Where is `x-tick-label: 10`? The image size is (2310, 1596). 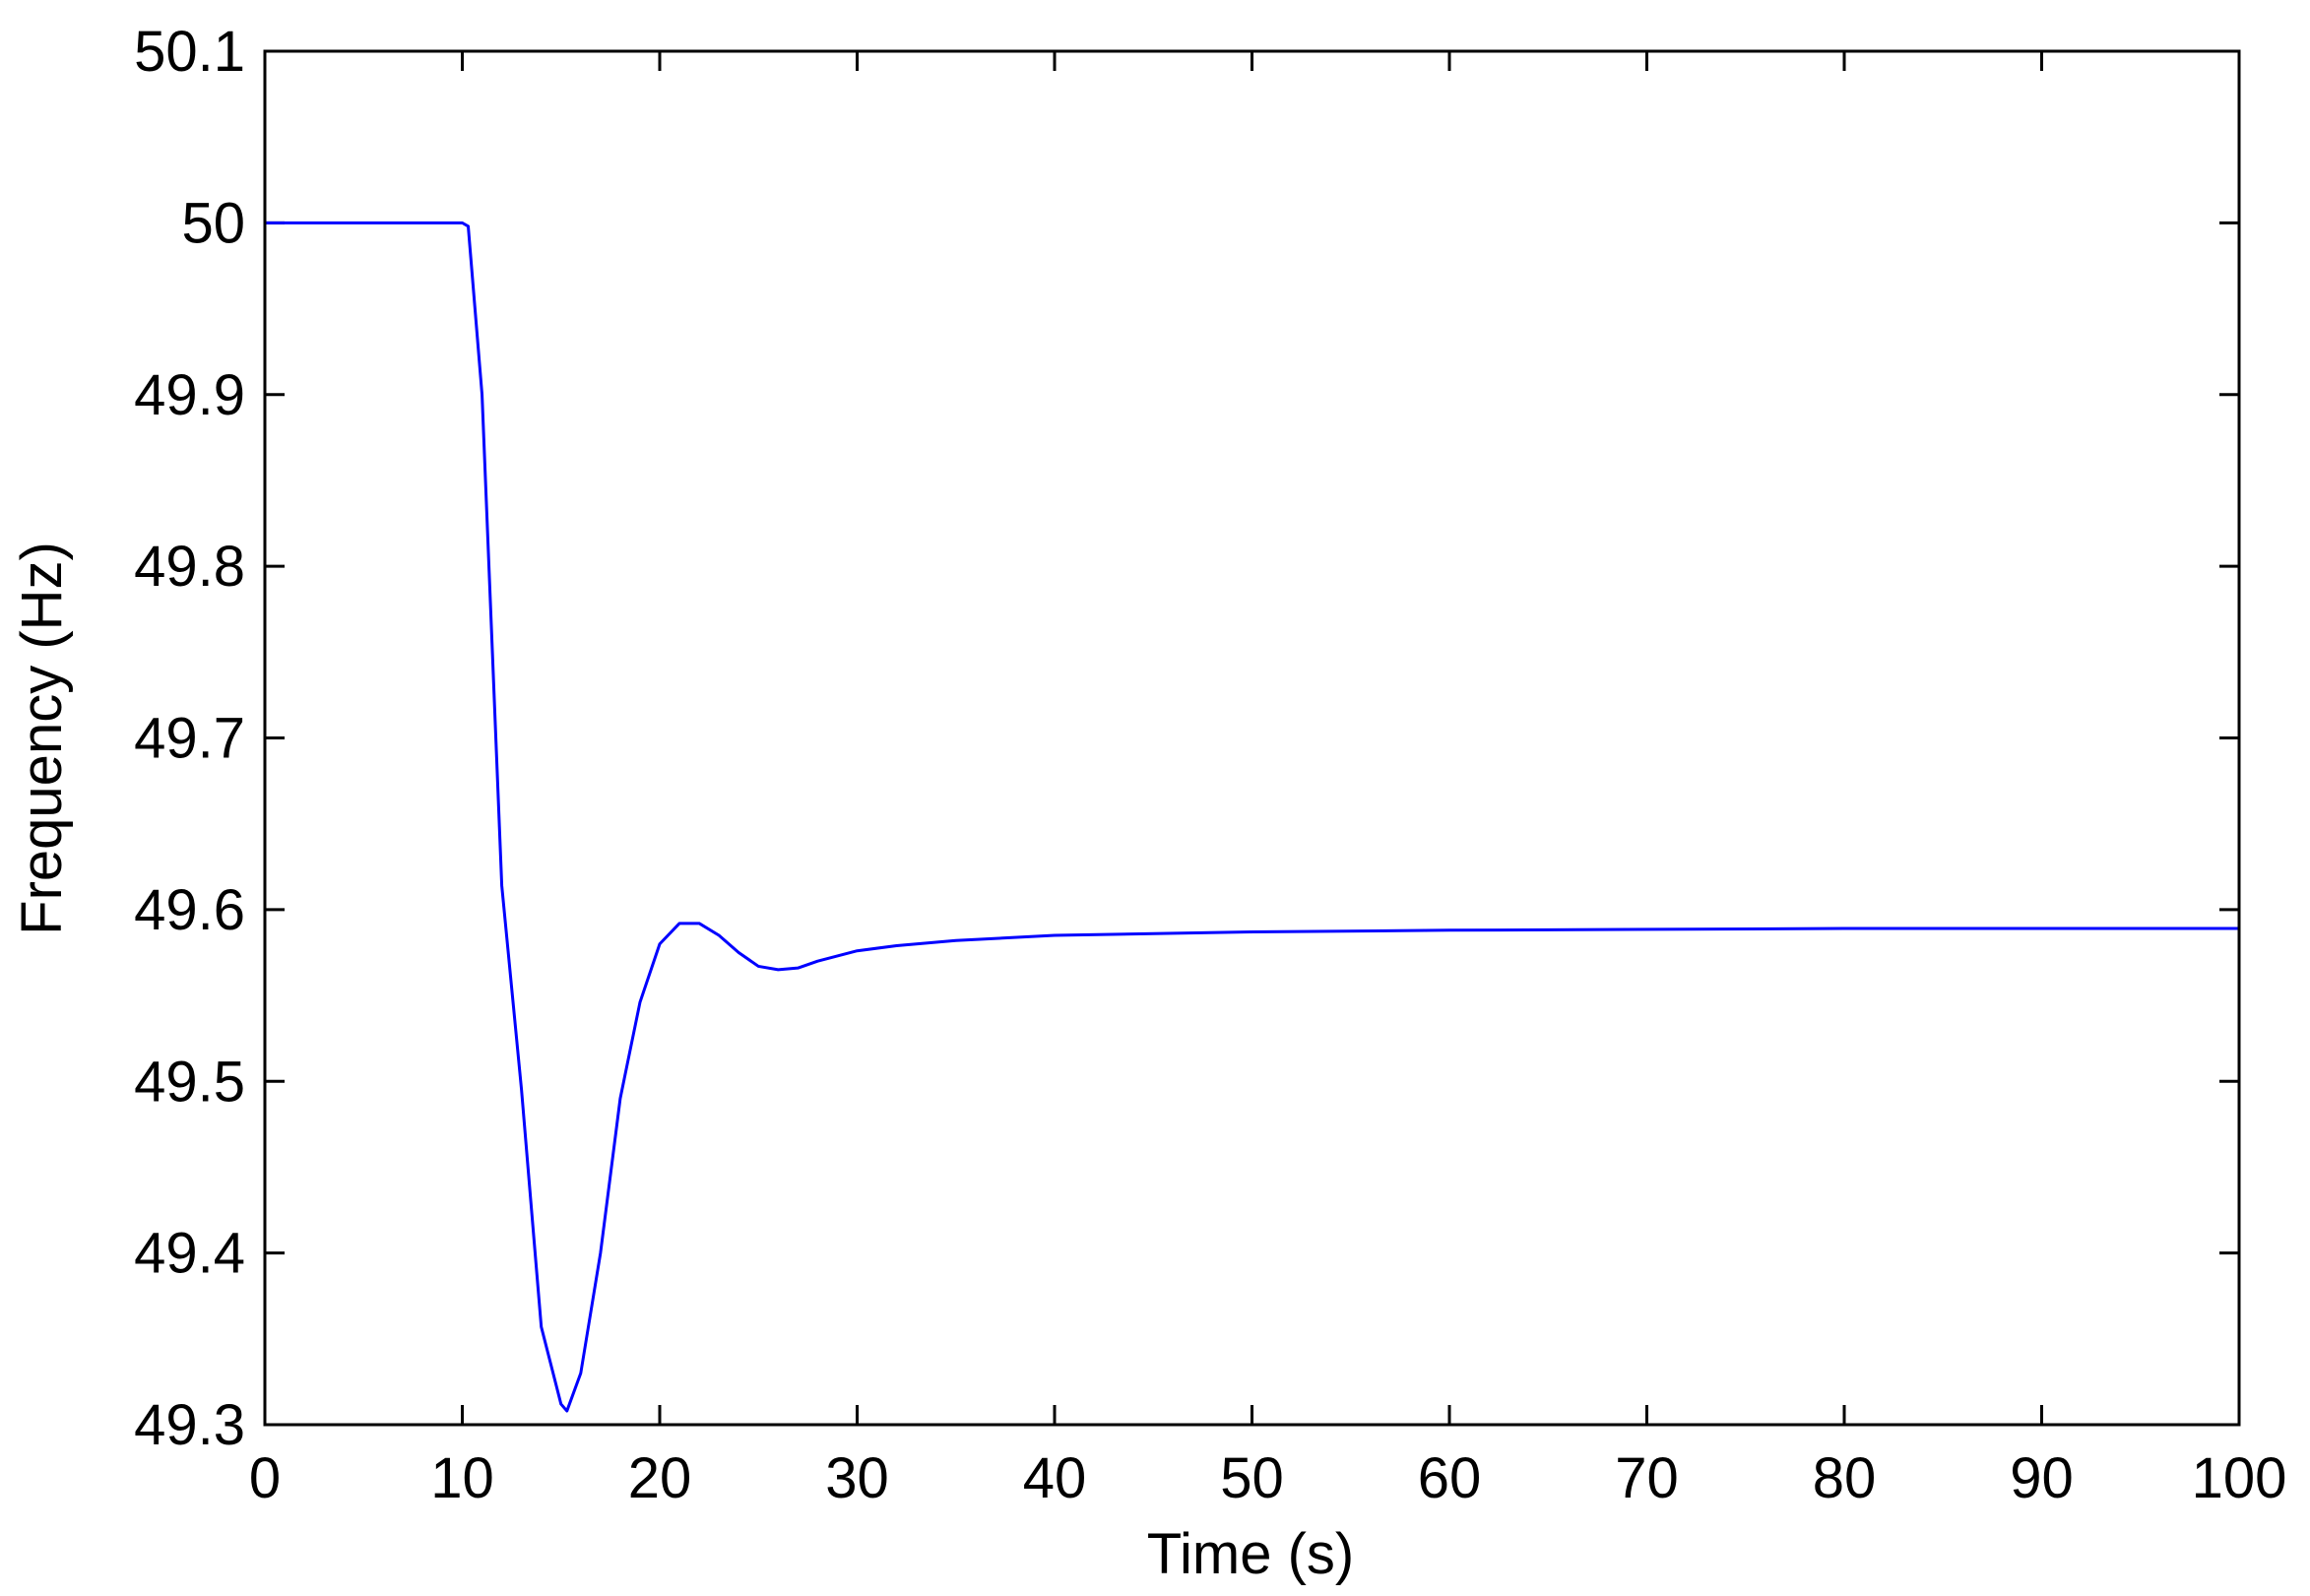
x-tick-label: 10 is located at coordinates (462, 1478).